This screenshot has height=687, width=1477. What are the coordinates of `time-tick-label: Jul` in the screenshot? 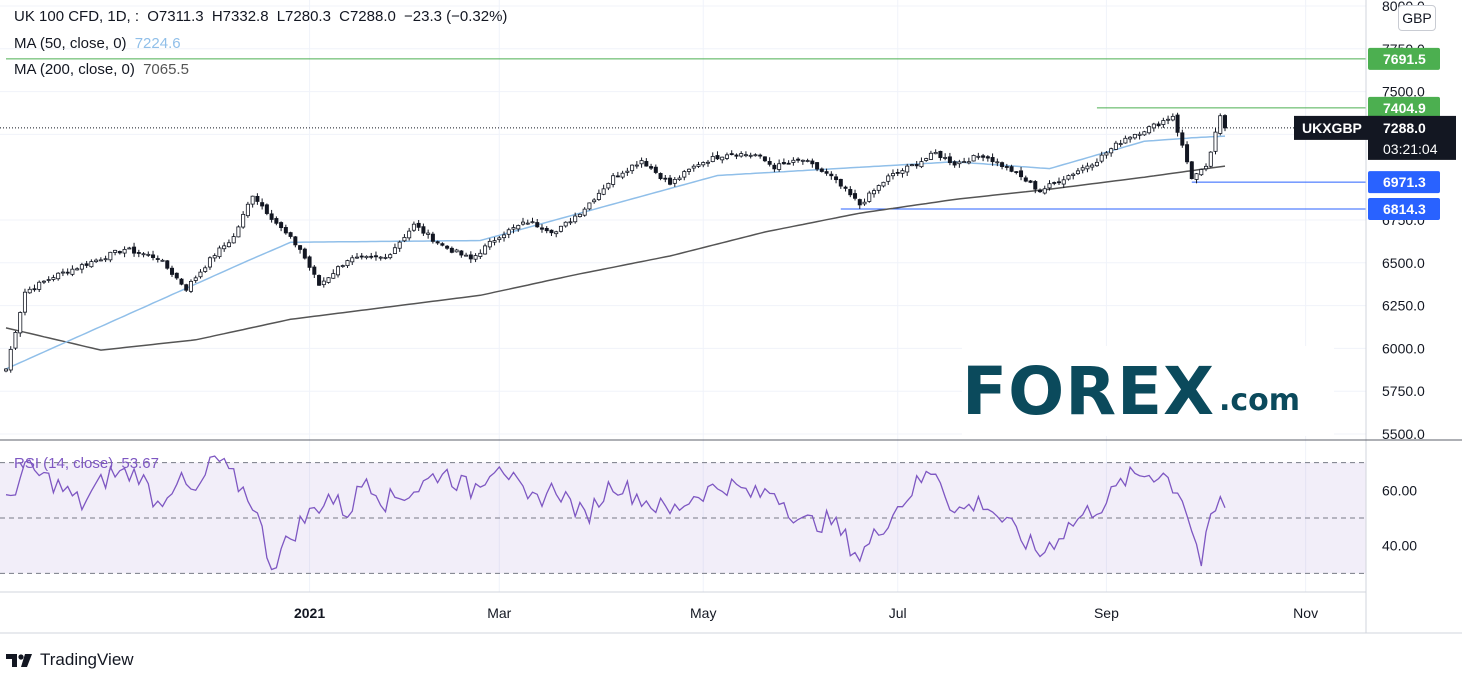 It's located at (898, 613).